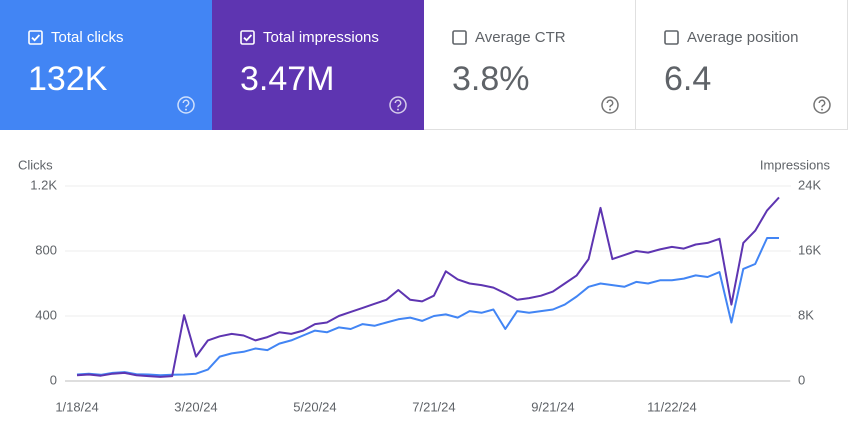  I want to click on card-value: 3.8%, so click(491, 79).